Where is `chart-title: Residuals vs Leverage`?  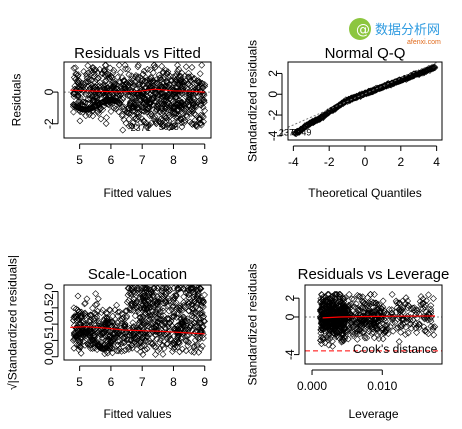 chart-title: Residuals vs Leverage is located at coordinates (374, 274).